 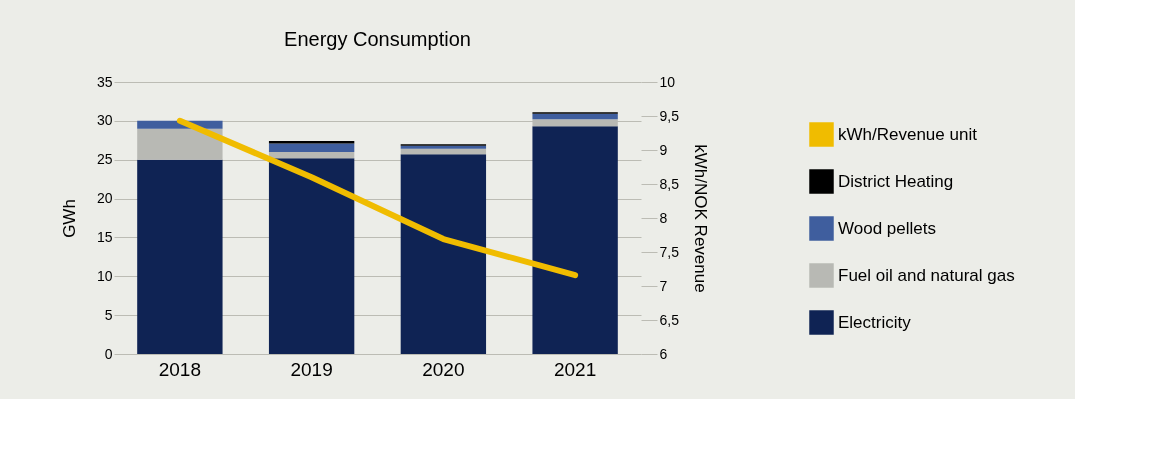 I want to click on x-tick-label: 2020, so click(x=443, y=369).